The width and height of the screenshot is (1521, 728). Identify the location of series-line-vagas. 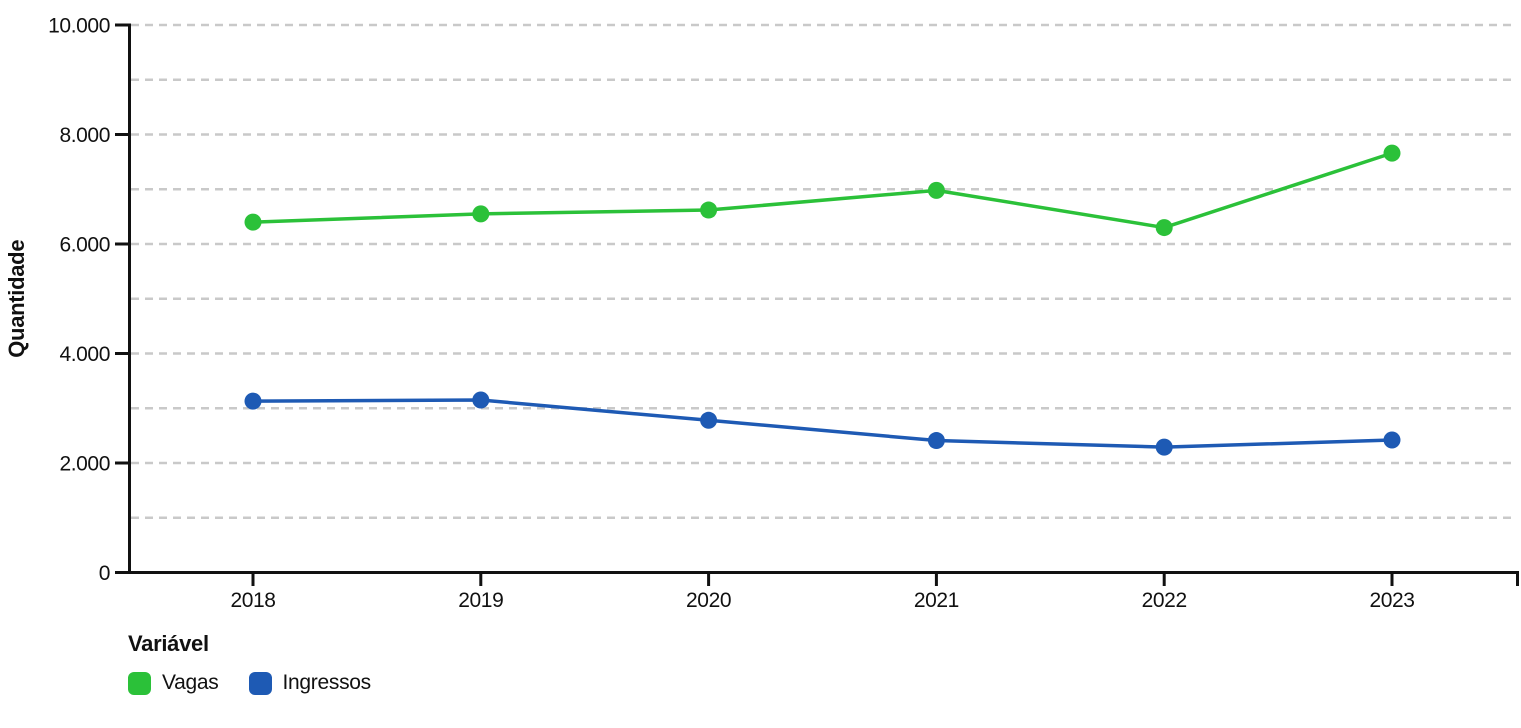
(822, 190).